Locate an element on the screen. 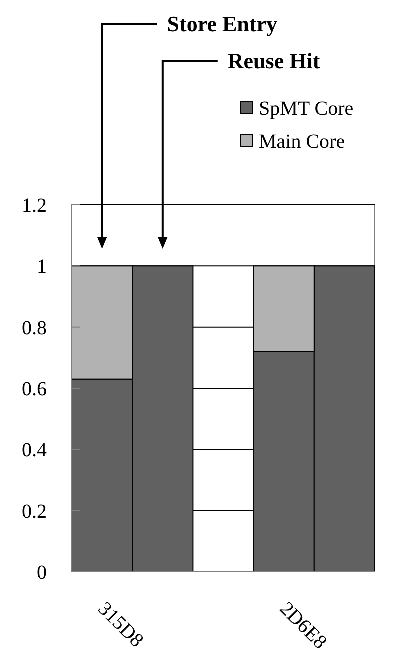 The width and height of the screenshot is (401, 668). y-tick-label: 1 is located at coordinates (42, 267).